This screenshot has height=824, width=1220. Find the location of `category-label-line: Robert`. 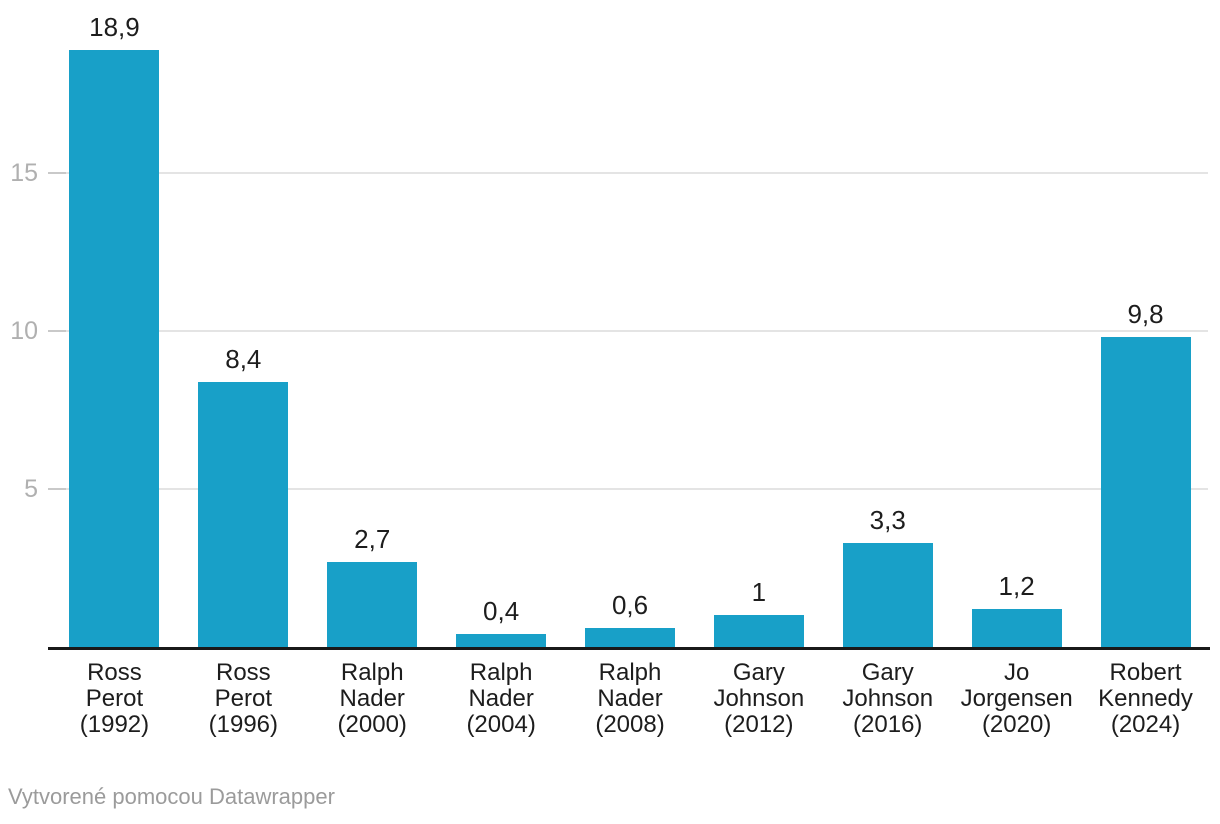

category-label-line: Robert is located at coordinates (1145, 672).